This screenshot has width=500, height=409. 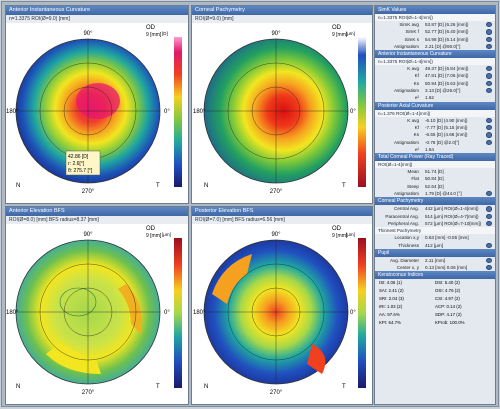 I want to click on panel-subtitle: ROI(Ø=7.0) [mm] BFS radius=6.56 [mm], so click(x=282, y=220).